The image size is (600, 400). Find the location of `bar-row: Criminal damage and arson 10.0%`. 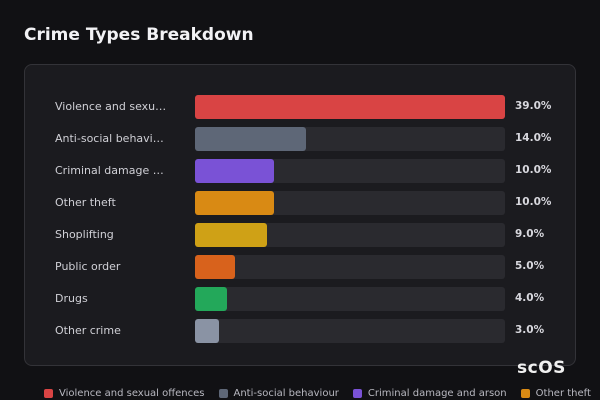

bar-row: Criminal damage and arson 10.0% is located at coordinates (305, 171).